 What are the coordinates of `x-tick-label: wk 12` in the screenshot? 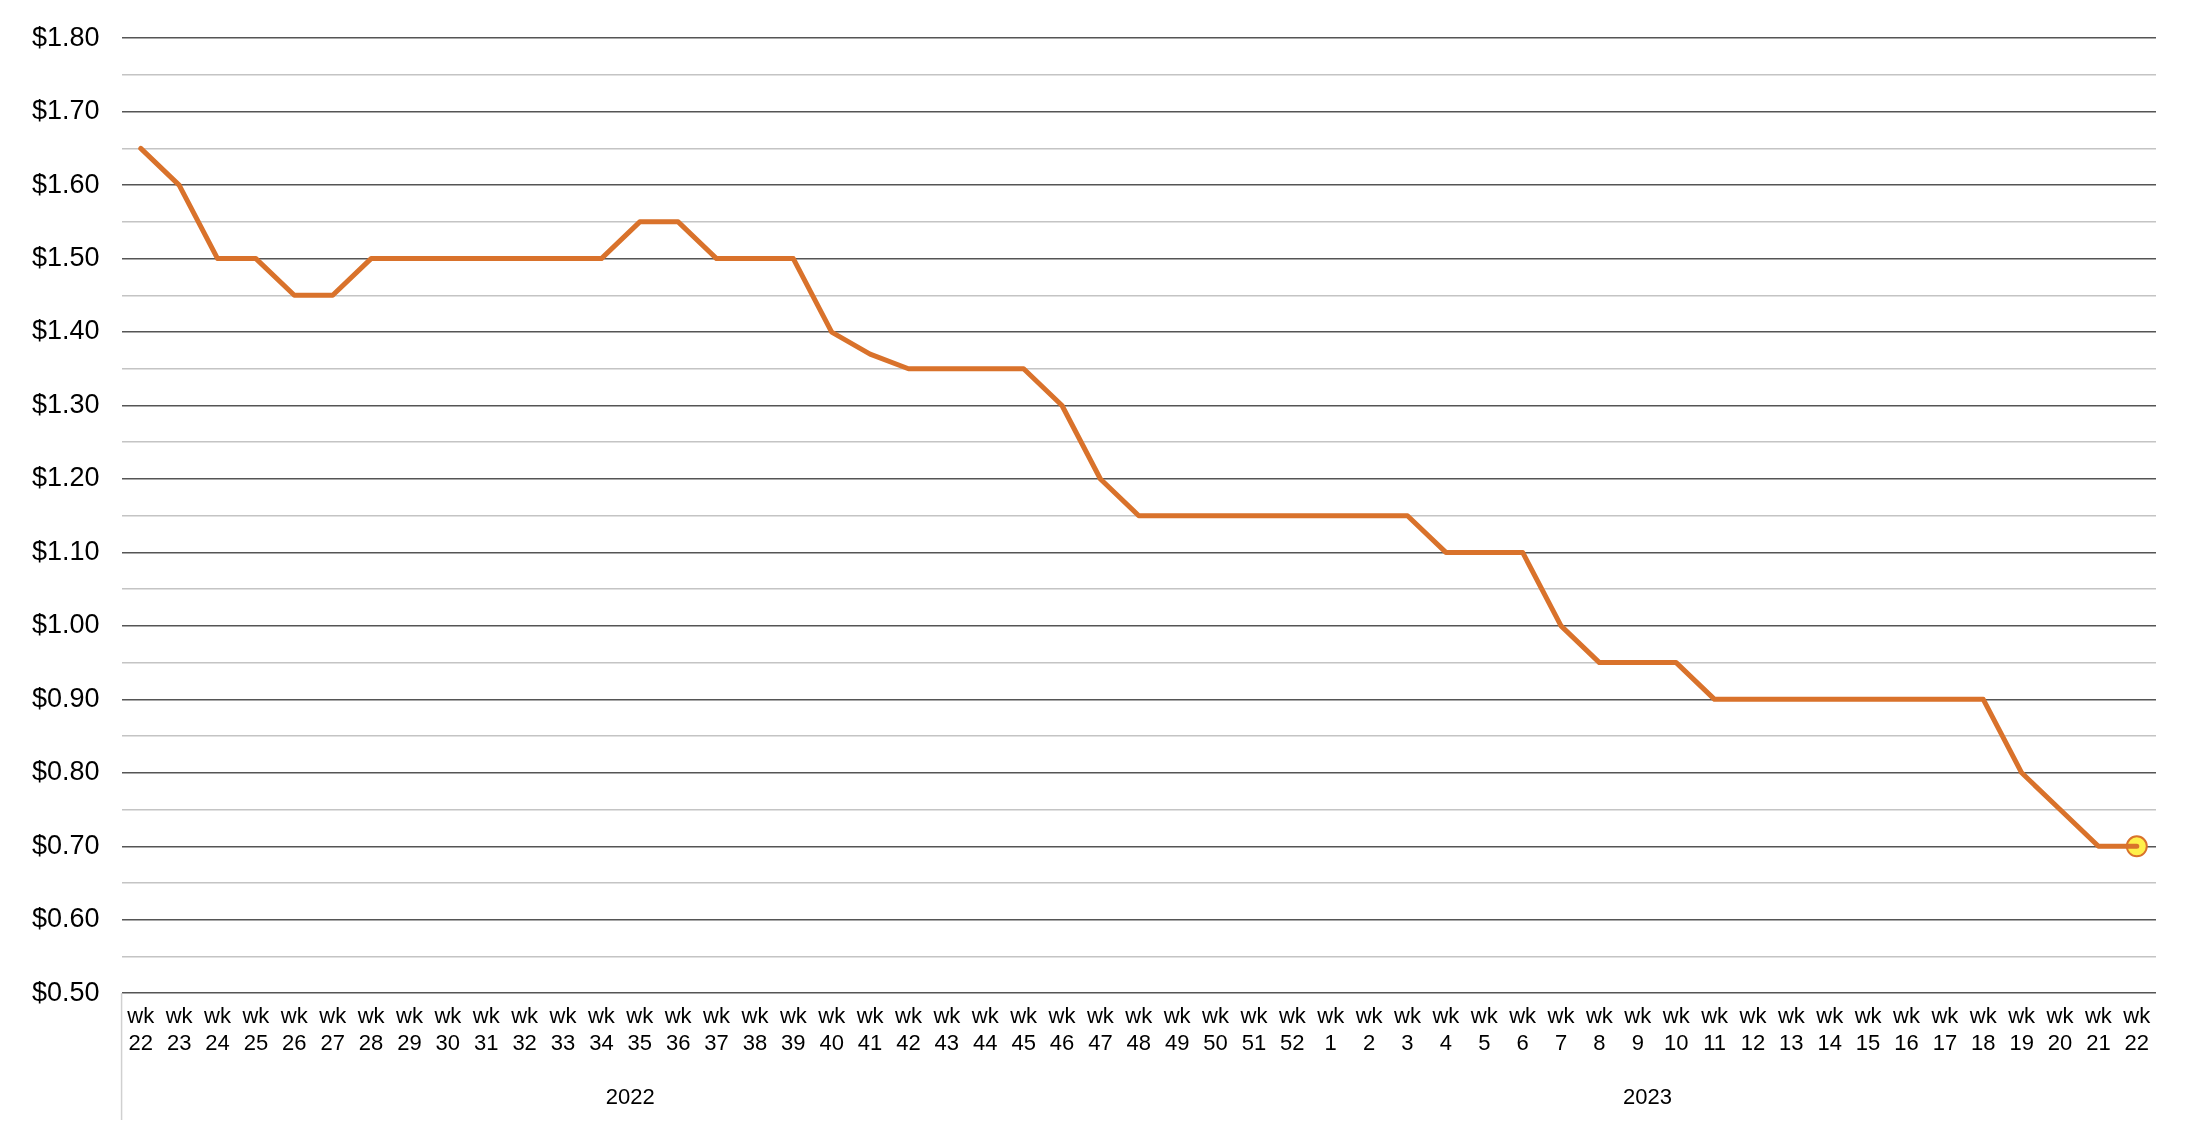 It's located at (1753, 1029).